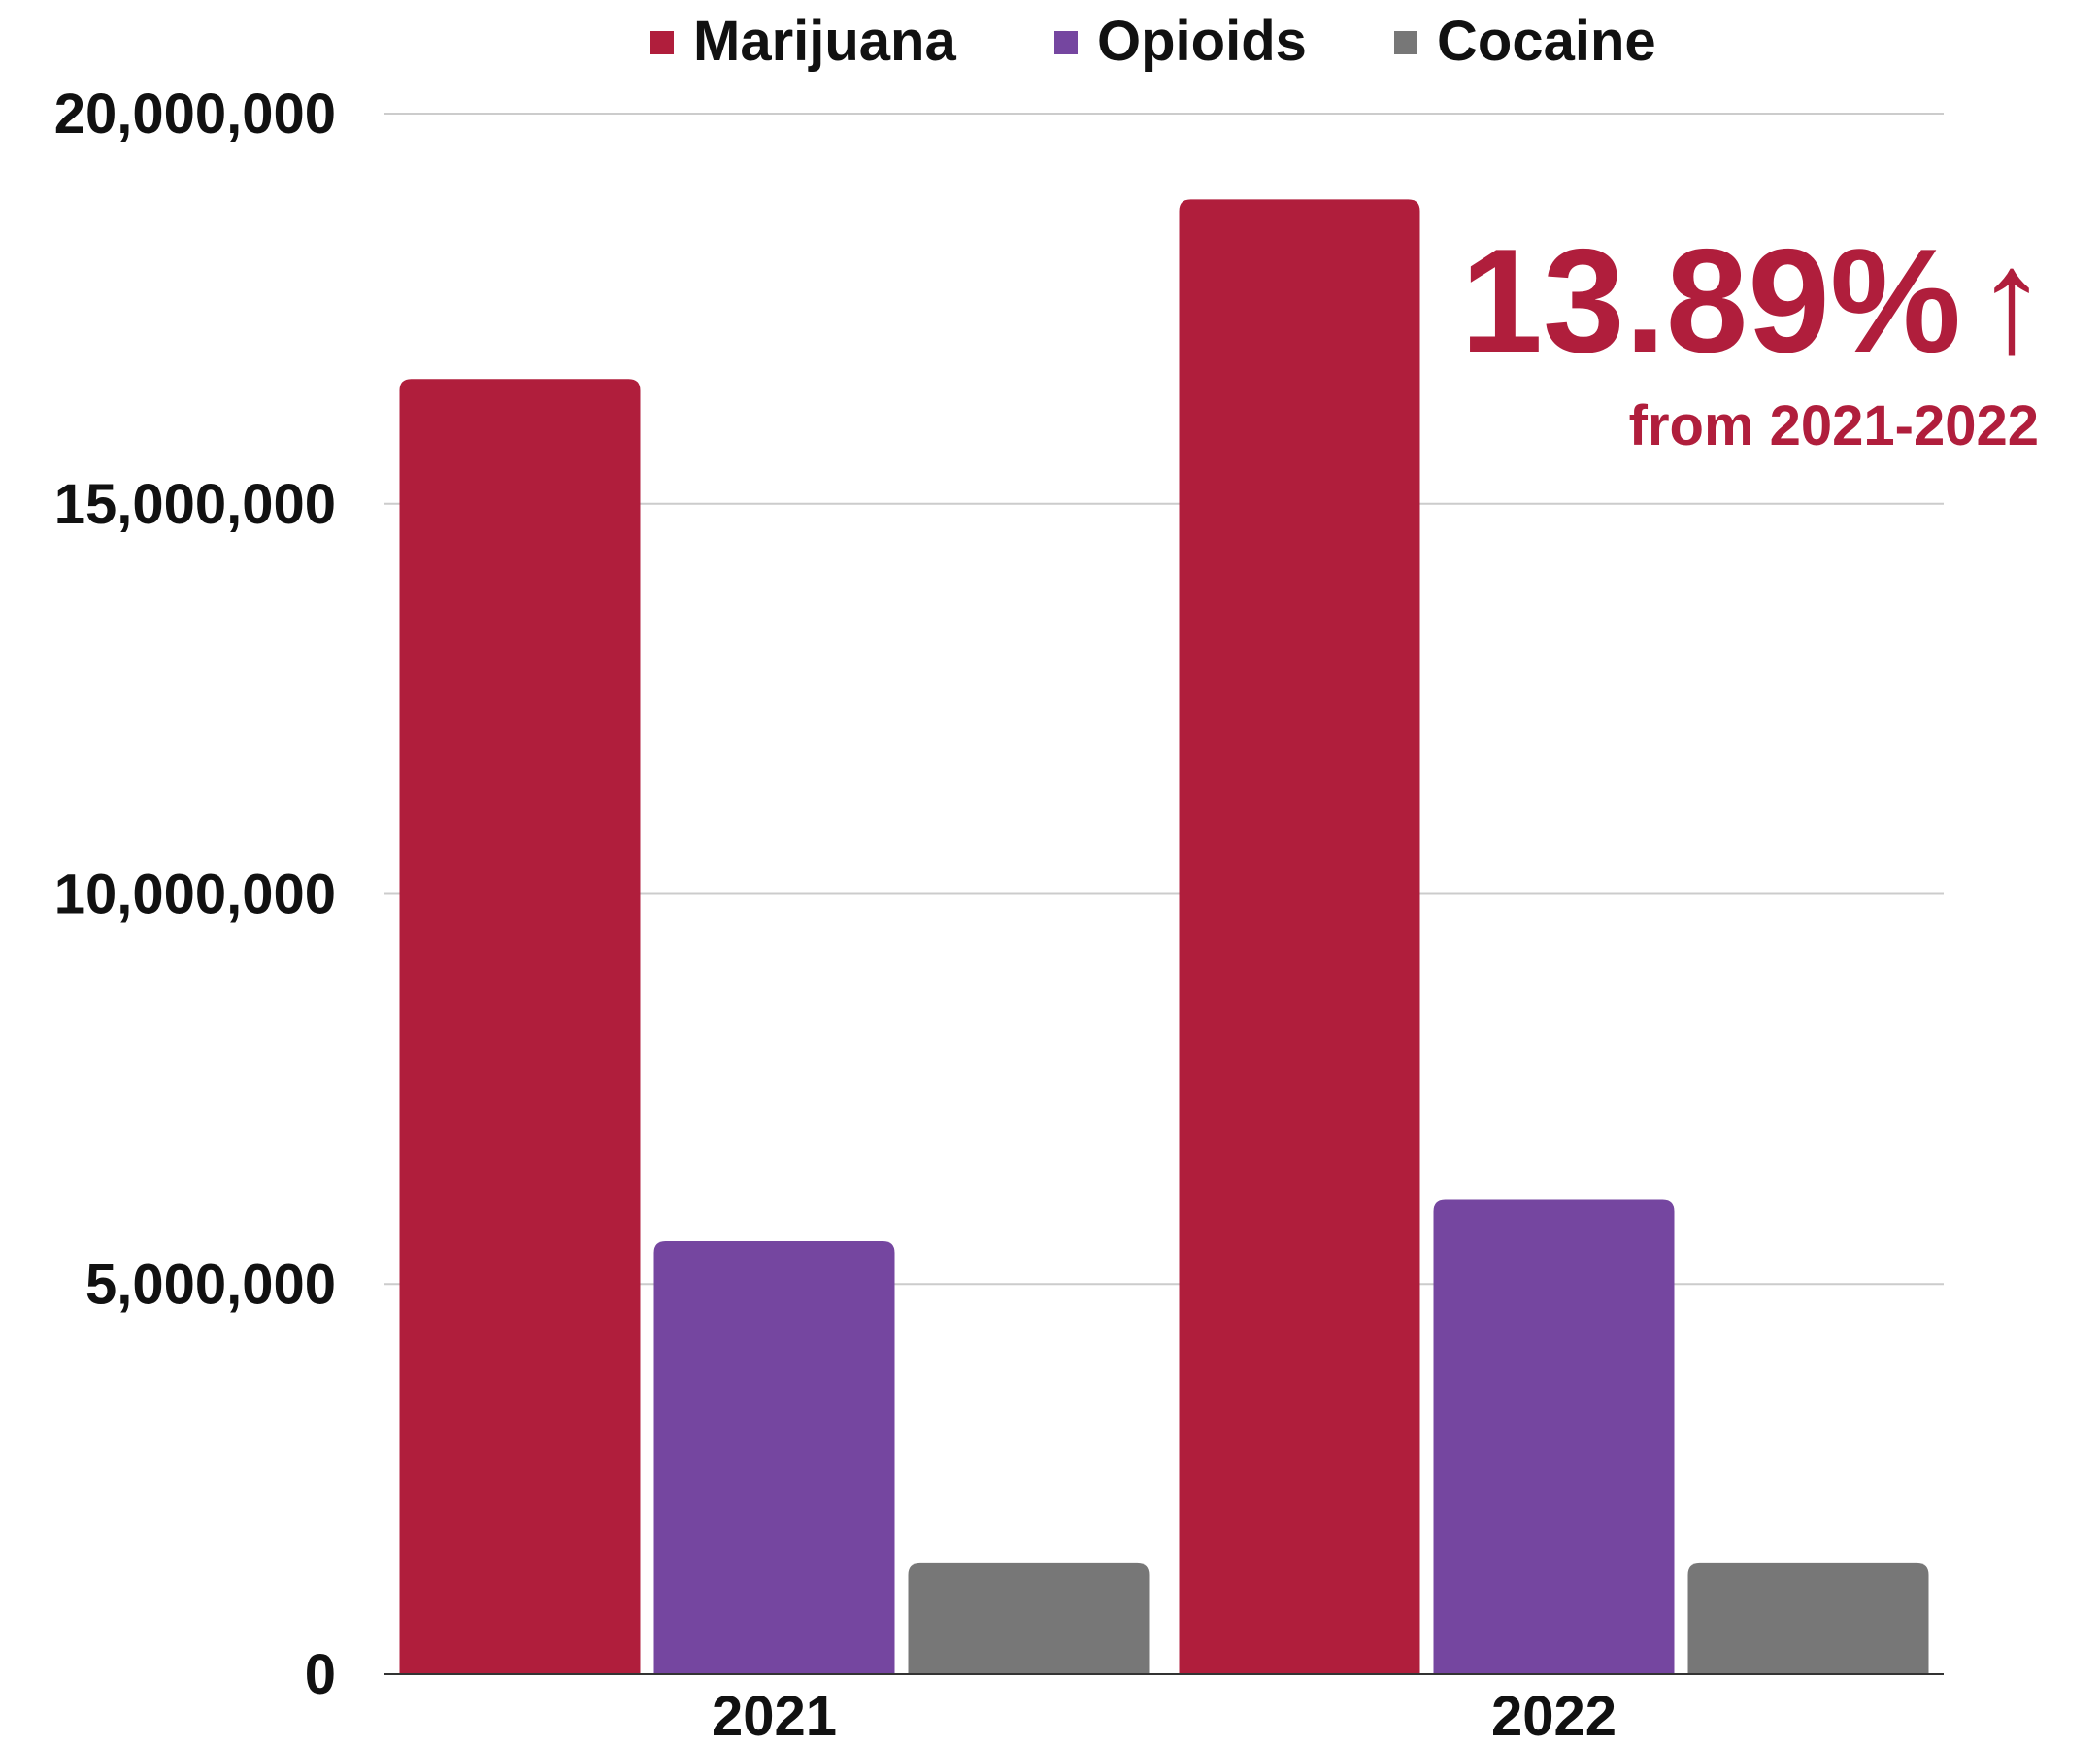  I want to click on legend-swatch-opioids, so click(1066, 42).